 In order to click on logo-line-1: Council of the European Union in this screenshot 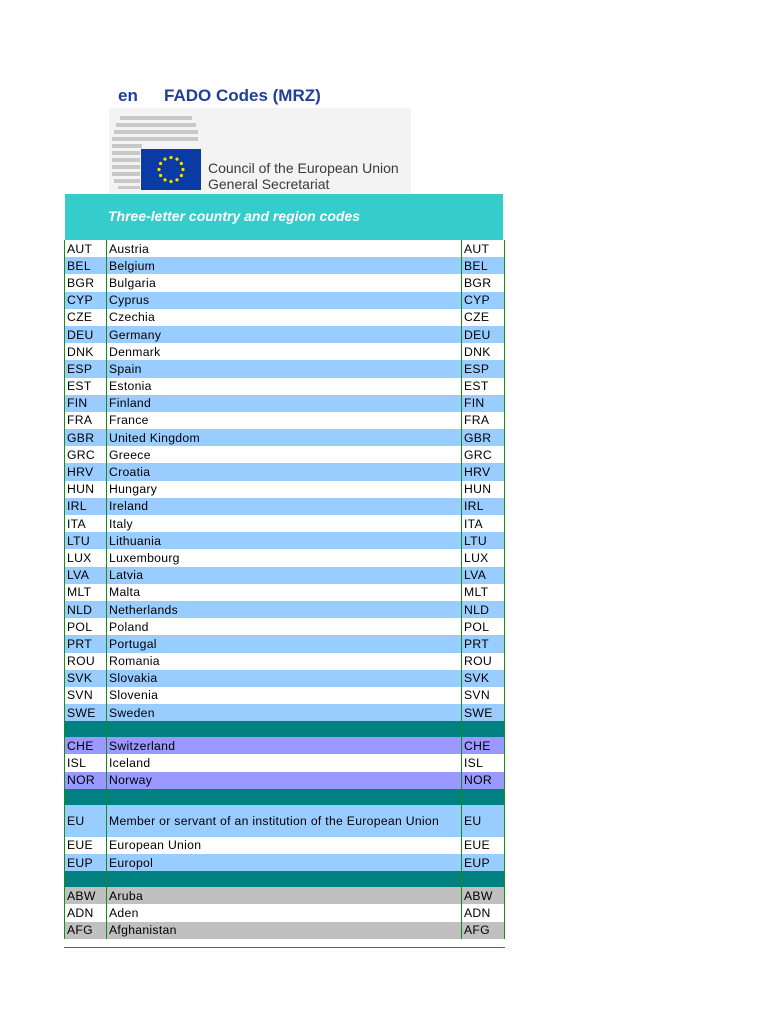, I will do `click(303, 168)`.